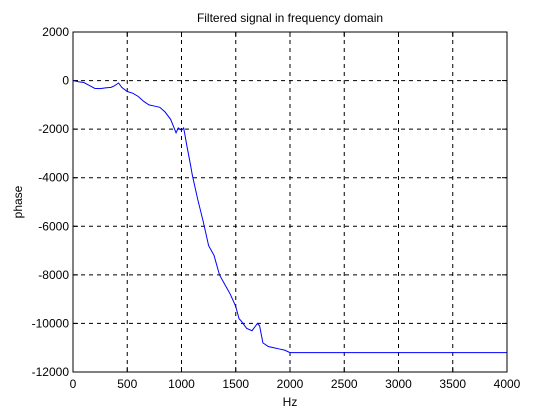 This screenshot has height=420, width=560. I want to click on y-tick-label: -8000, so click(53, 275).